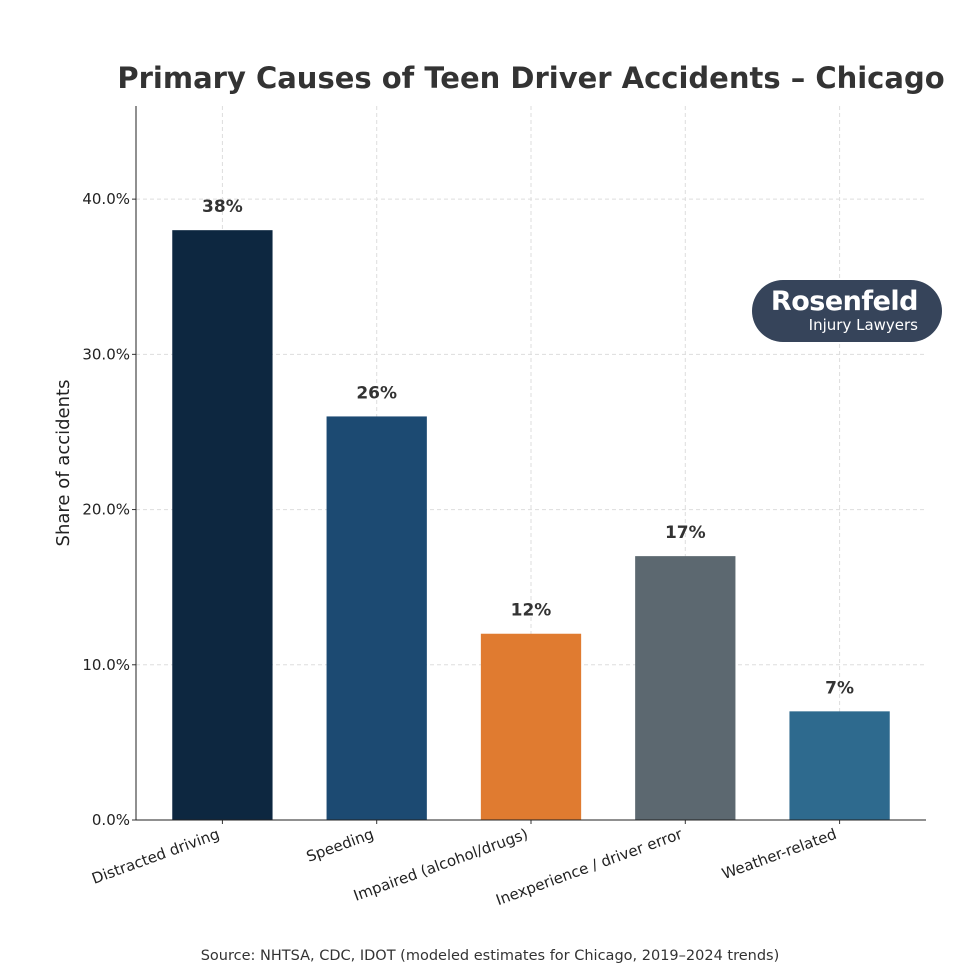 The image size is (980, 980). Describe the element at coordinates (106, 199) in the screenshot. I see `y-tick-label: 40.0%` at that location.